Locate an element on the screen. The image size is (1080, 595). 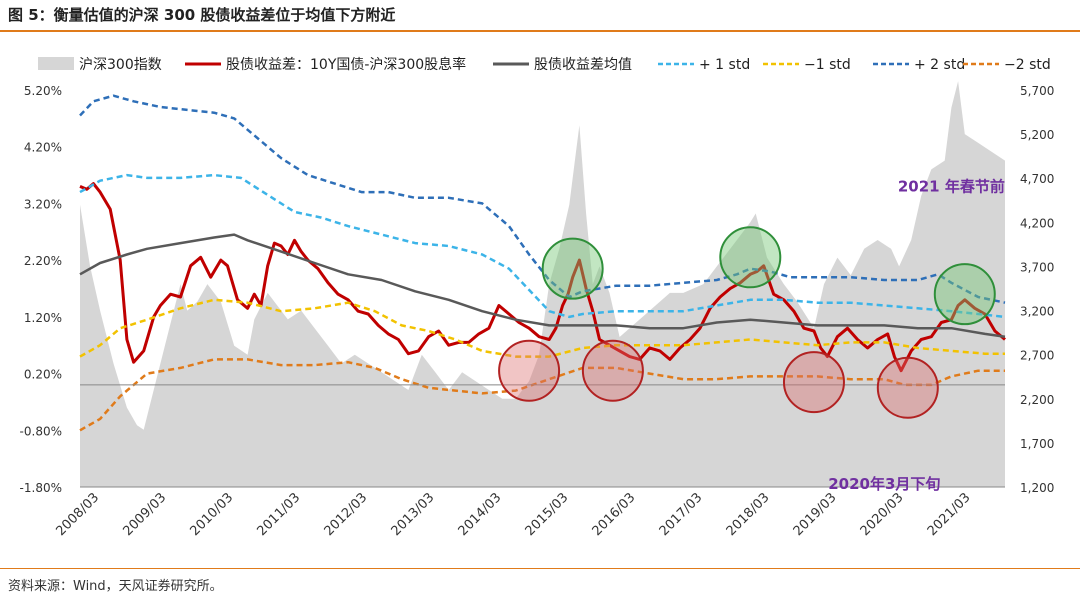
legend-label-0: 沪深300指数 is located at coordinates (120, 65).